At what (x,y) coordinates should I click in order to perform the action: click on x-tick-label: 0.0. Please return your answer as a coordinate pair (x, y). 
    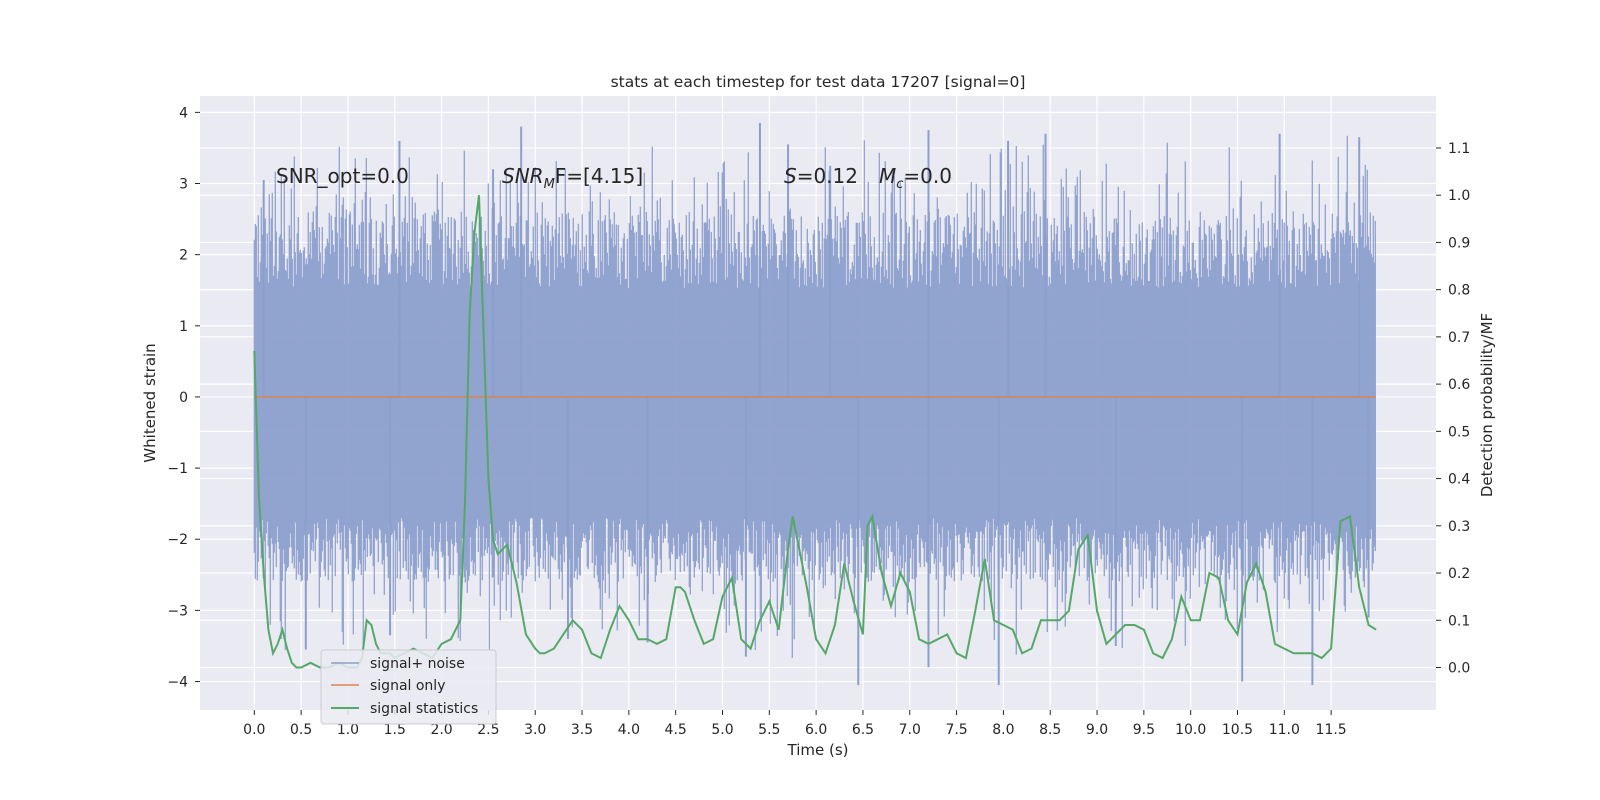
    Looking at the image, I should click on (254, 730).